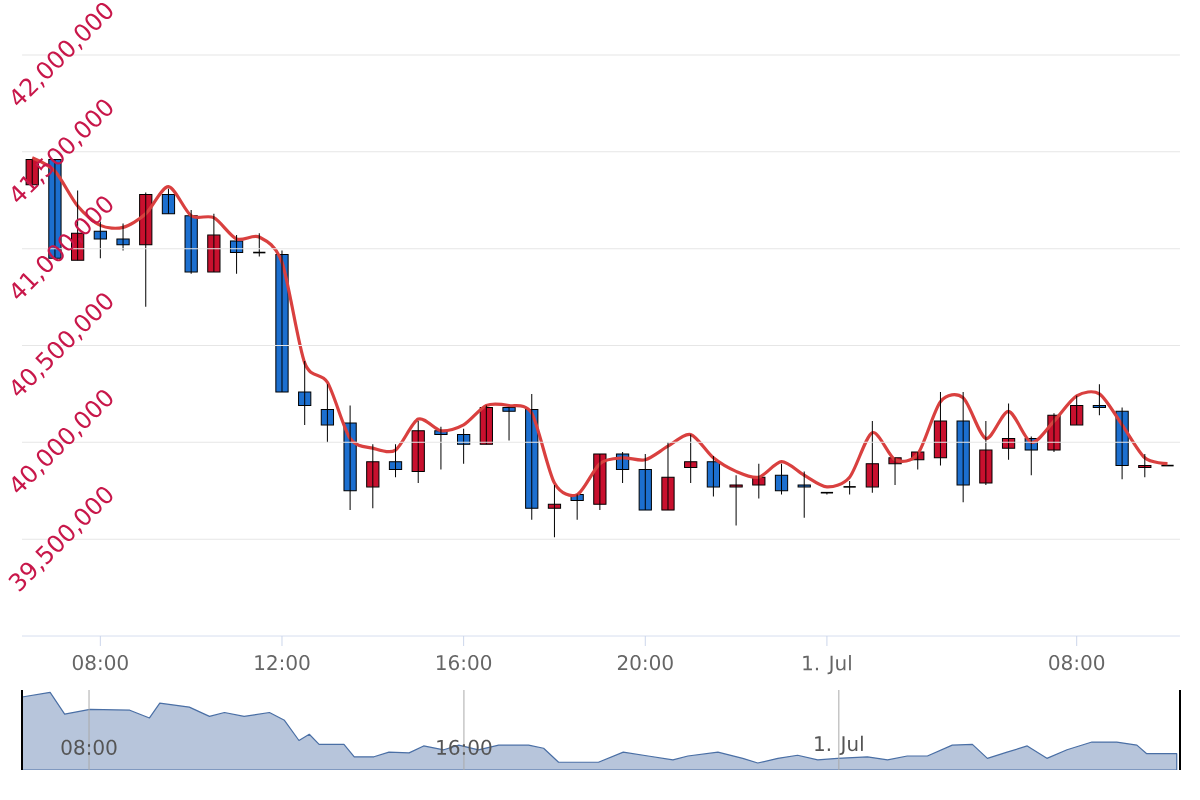  Describe the element at coordinates (464, 663) in the screenshot. I see `x-tick-label: 16:00` at that location.